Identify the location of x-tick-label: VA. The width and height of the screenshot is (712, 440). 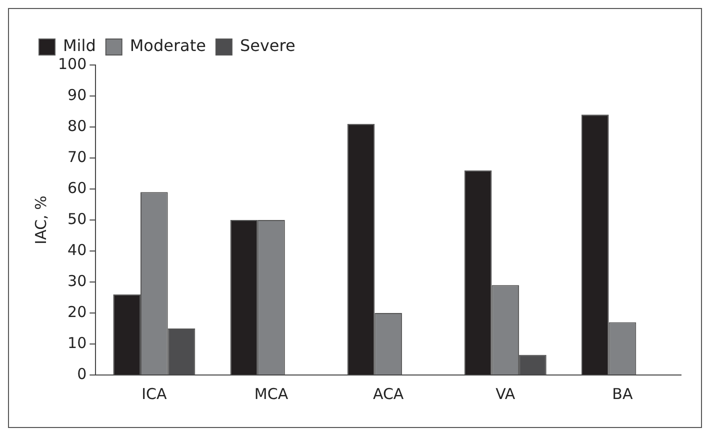
(506, 393).